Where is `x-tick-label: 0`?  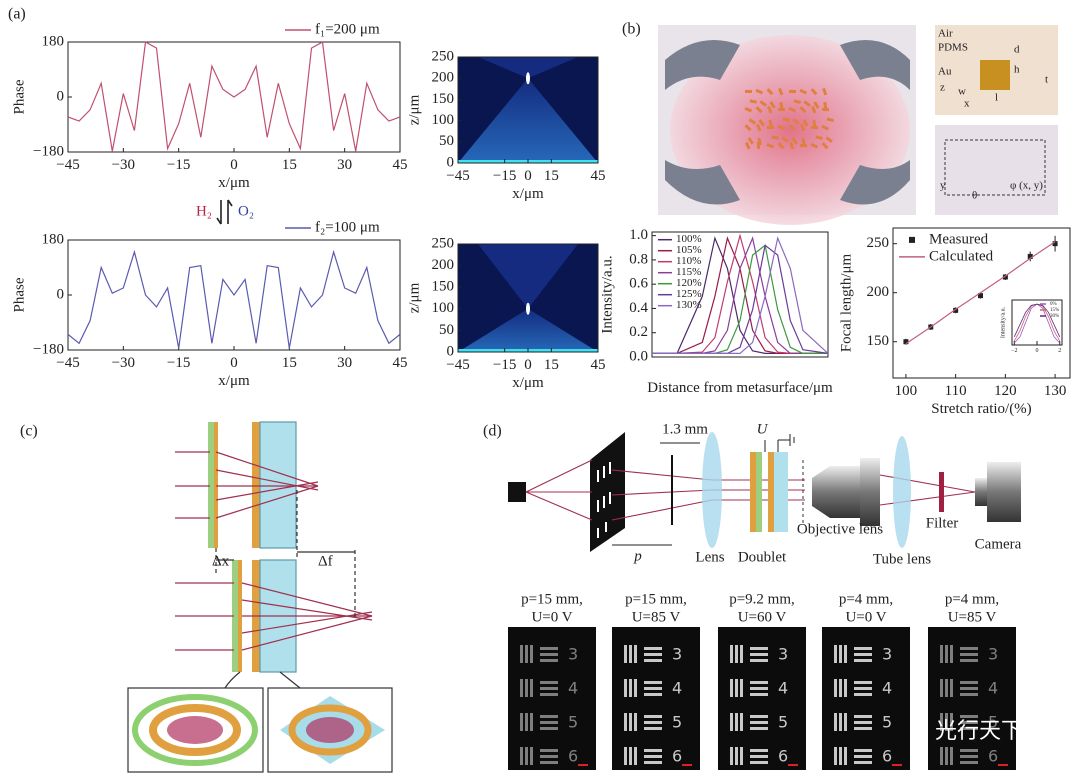
x-tick-label: 0 is located at coordinates (234, 363).